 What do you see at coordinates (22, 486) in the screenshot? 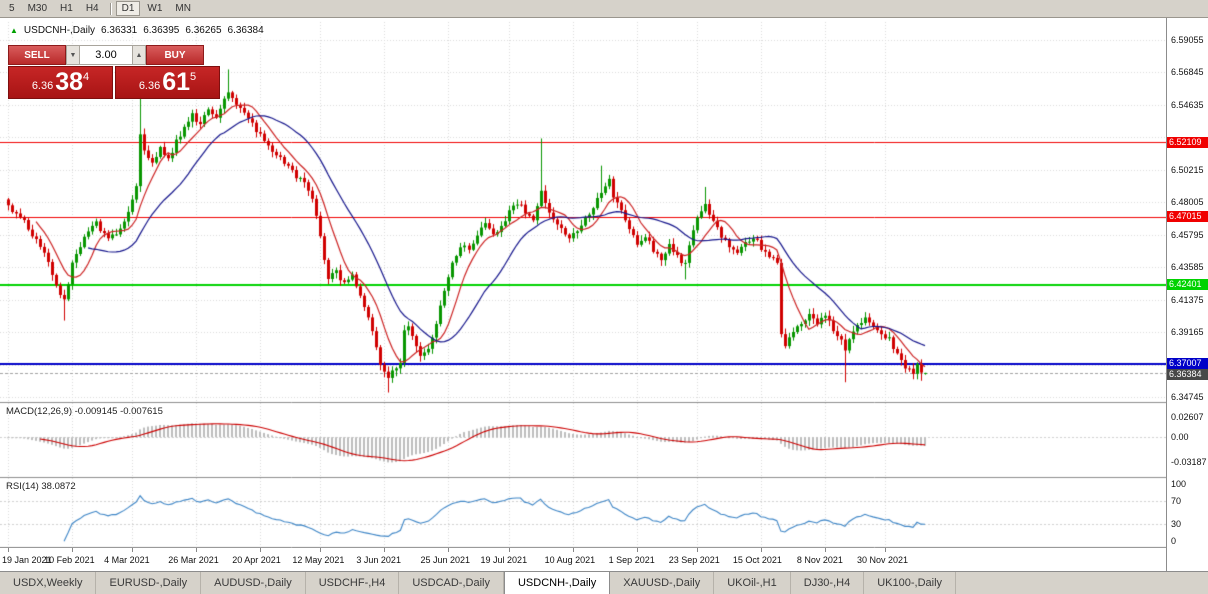
I see `rsi-name: RSI(14)` at bounding box center [22, 486].